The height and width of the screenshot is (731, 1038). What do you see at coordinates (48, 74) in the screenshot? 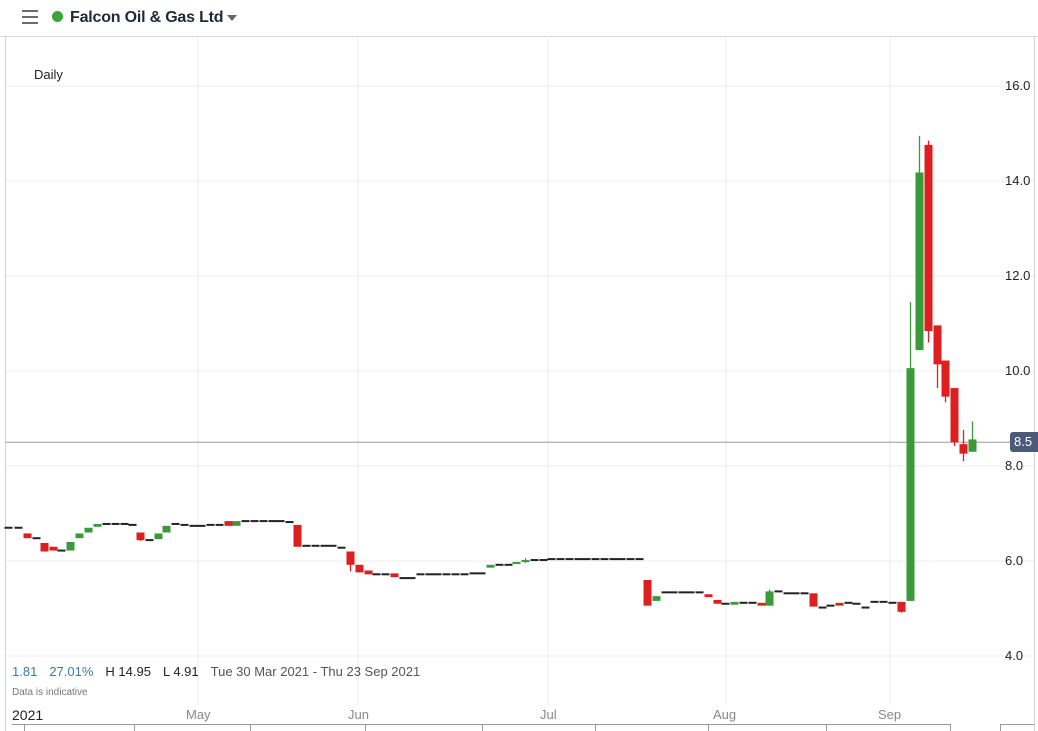
I see `interval-label: Daily` at bounding box center [48, 74].